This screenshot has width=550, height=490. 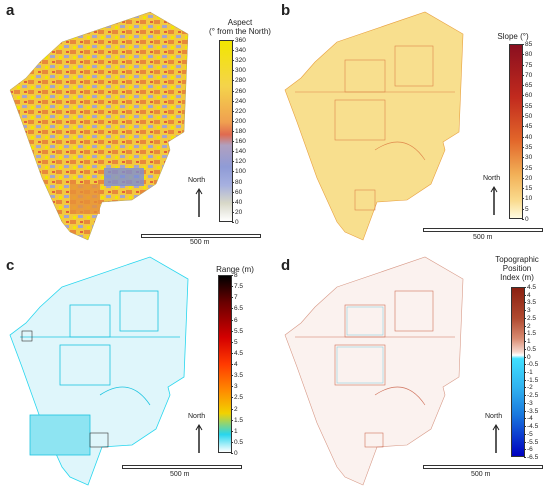 What do you see at coordinates (234, 320) in the screenshot?
I see `colorbar-tick-label: 6` at bounding box center [234, 320].